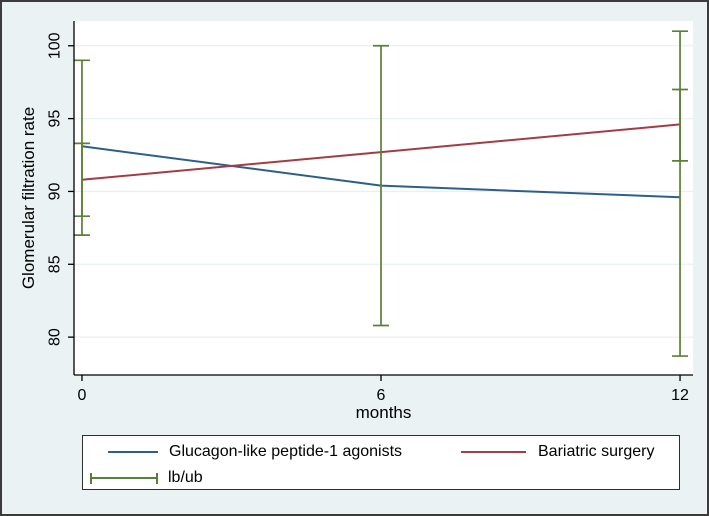  I want to click on y-tick-label: 100, so click(55, 45).